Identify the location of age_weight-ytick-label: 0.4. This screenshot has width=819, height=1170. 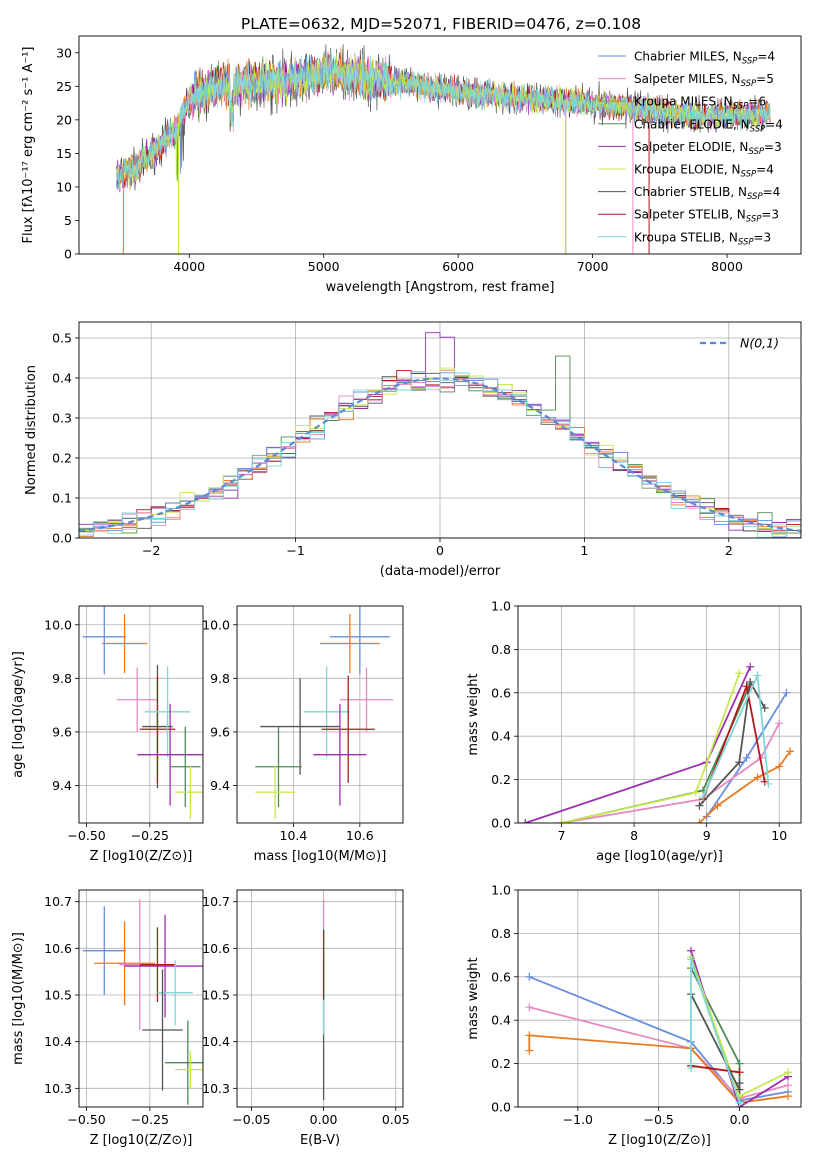
(501, 736).